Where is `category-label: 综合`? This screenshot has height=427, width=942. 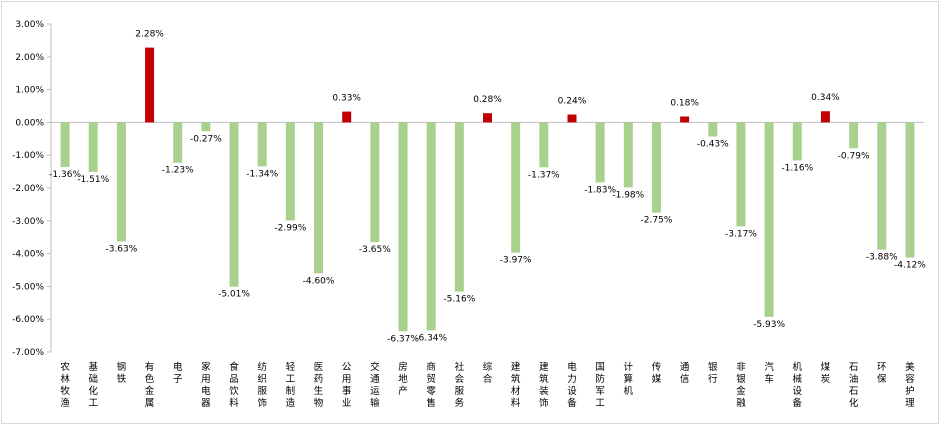
category-label: 综合 is located at coordinates (488, 373).